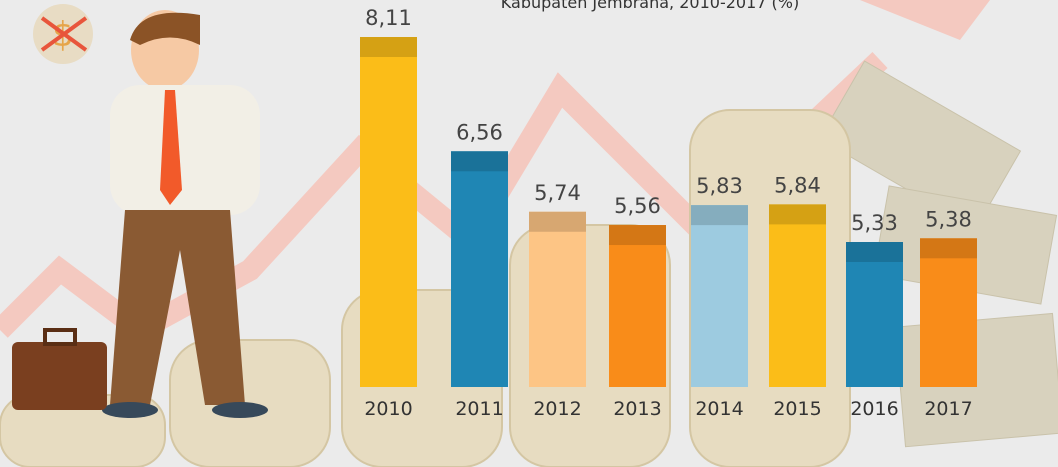 This screenshot has height=467, width=1058. I want to click on value-label: 5,74, so click(557, 193).